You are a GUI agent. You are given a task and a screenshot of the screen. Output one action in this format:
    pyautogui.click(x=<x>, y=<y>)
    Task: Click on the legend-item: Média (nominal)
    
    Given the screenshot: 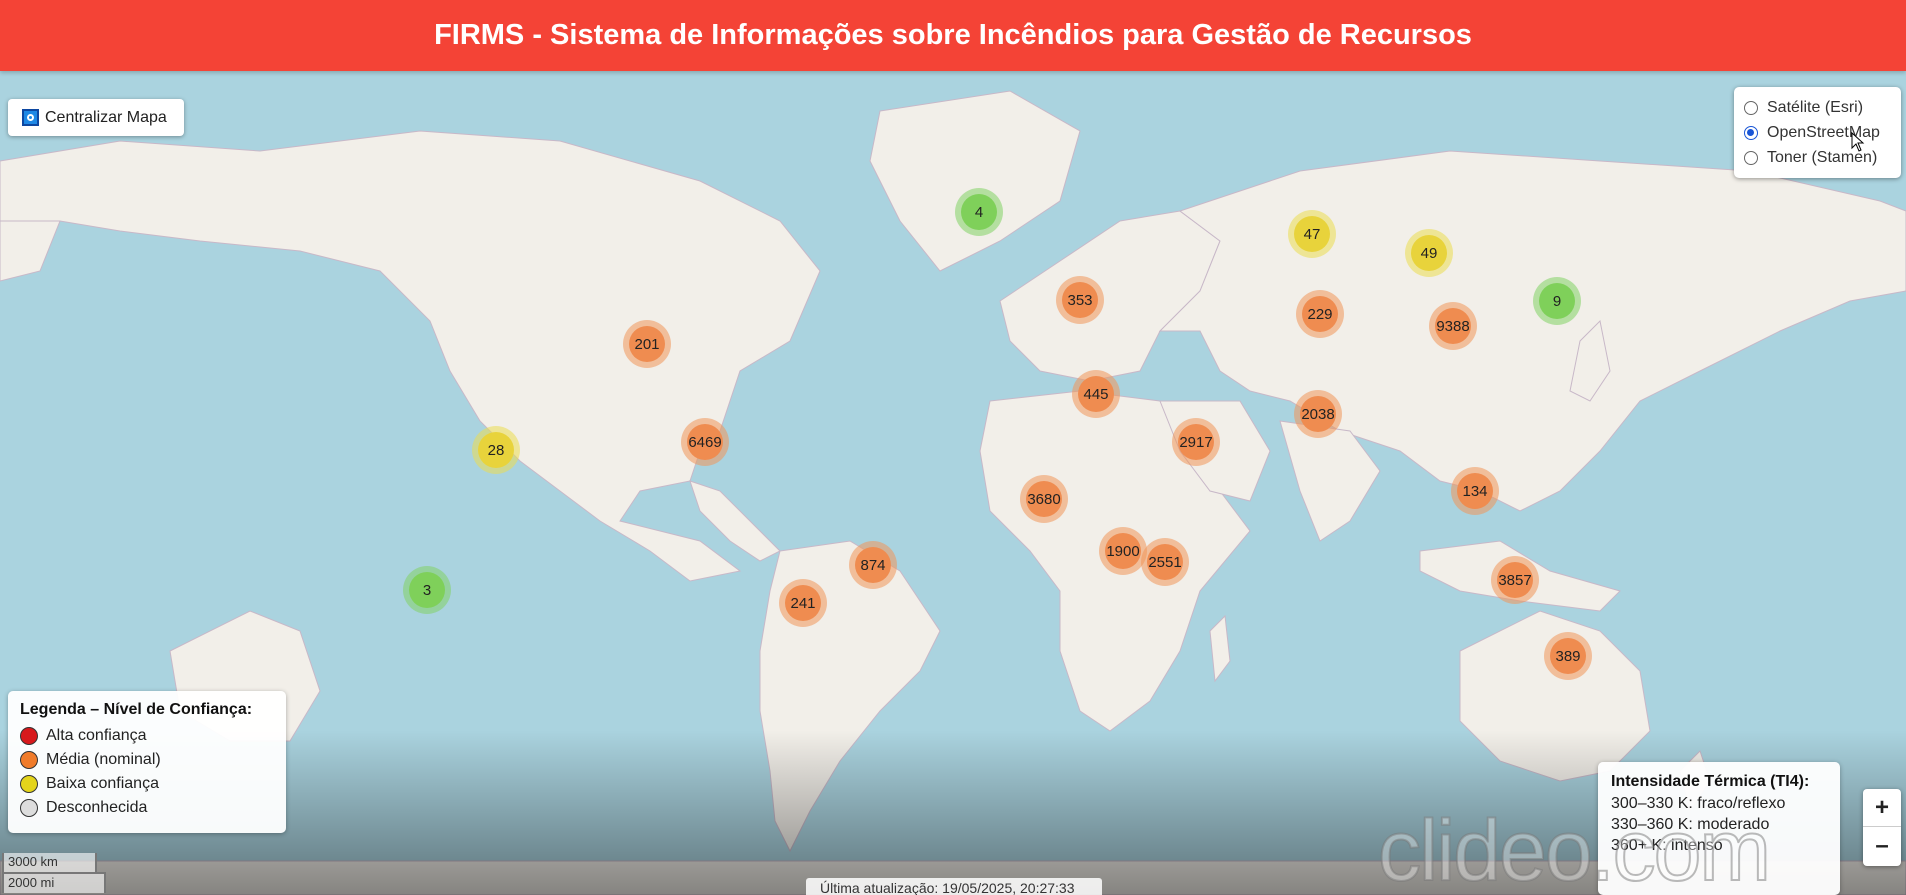 What is the action you would take?
    pyautogui.click(x=147, y=760)
    